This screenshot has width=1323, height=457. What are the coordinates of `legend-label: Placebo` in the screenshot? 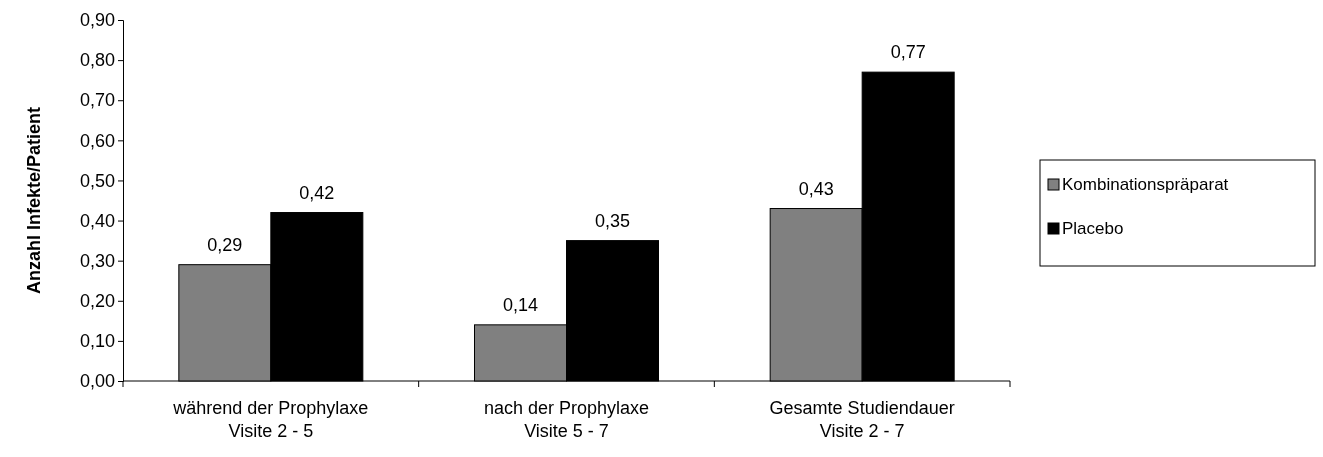 It's located at (1093, 228).